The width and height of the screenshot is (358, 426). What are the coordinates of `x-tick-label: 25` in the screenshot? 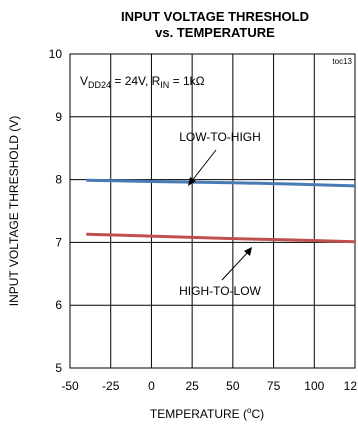 It's located at (192, 386).